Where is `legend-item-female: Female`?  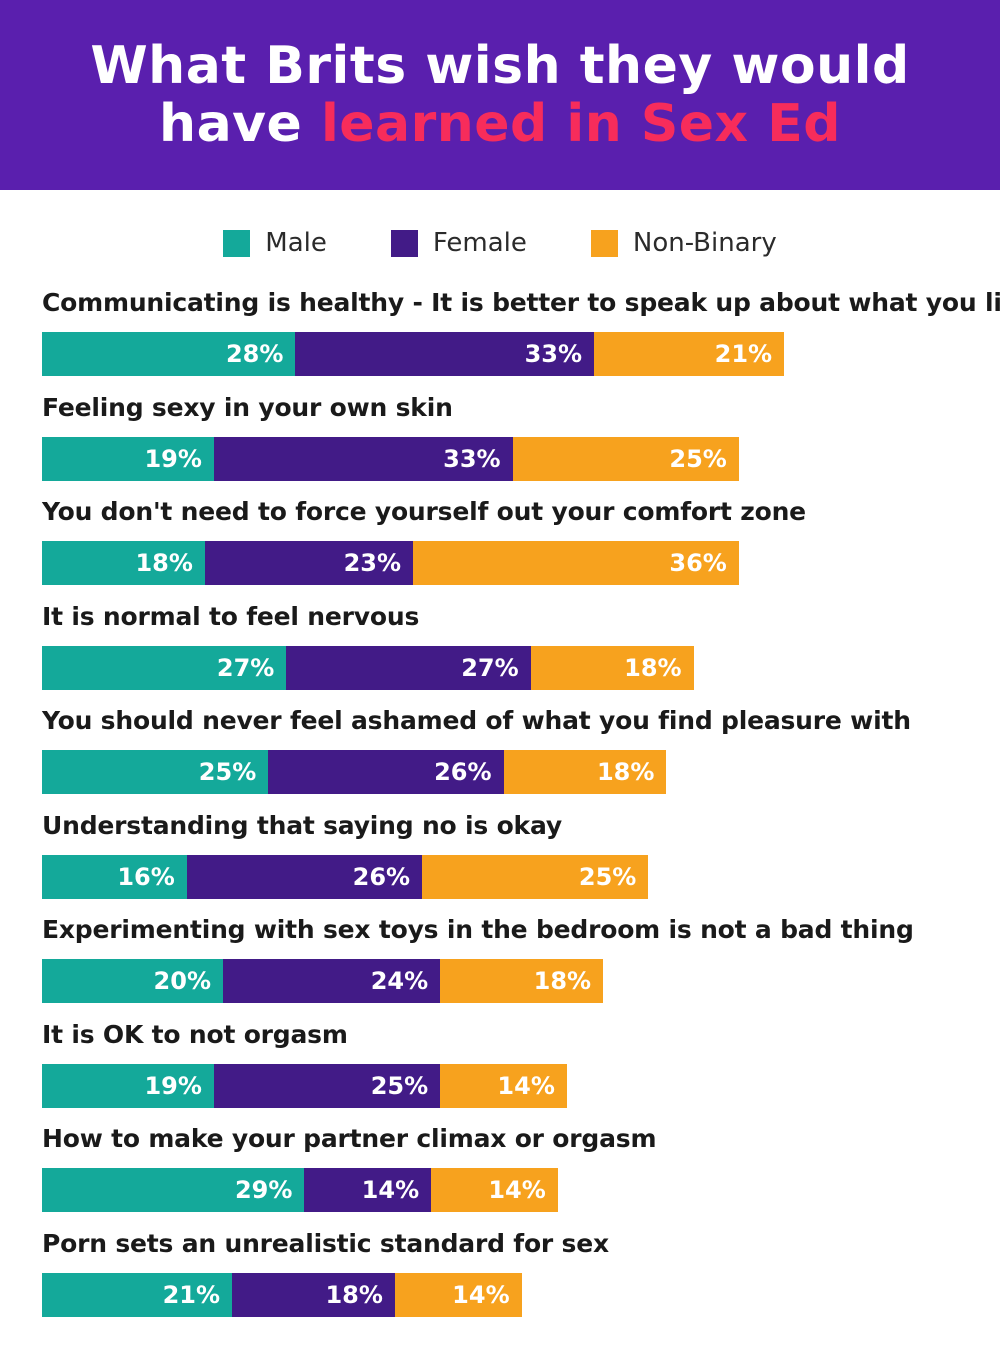 legend-item-female: Female is located at coordinates (458, 243).